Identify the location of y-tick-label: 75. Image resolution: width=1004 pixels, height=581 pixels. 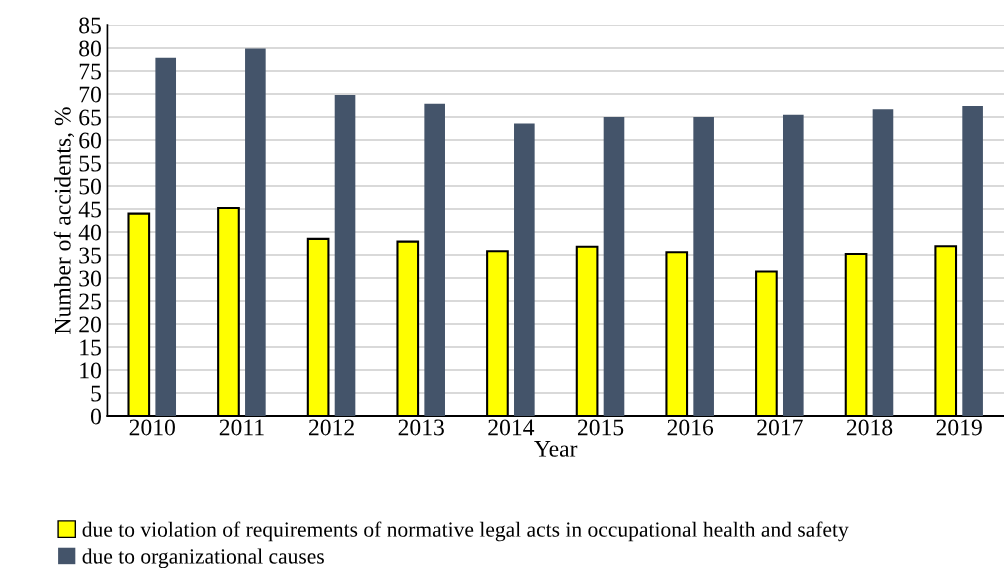
(90, 71).